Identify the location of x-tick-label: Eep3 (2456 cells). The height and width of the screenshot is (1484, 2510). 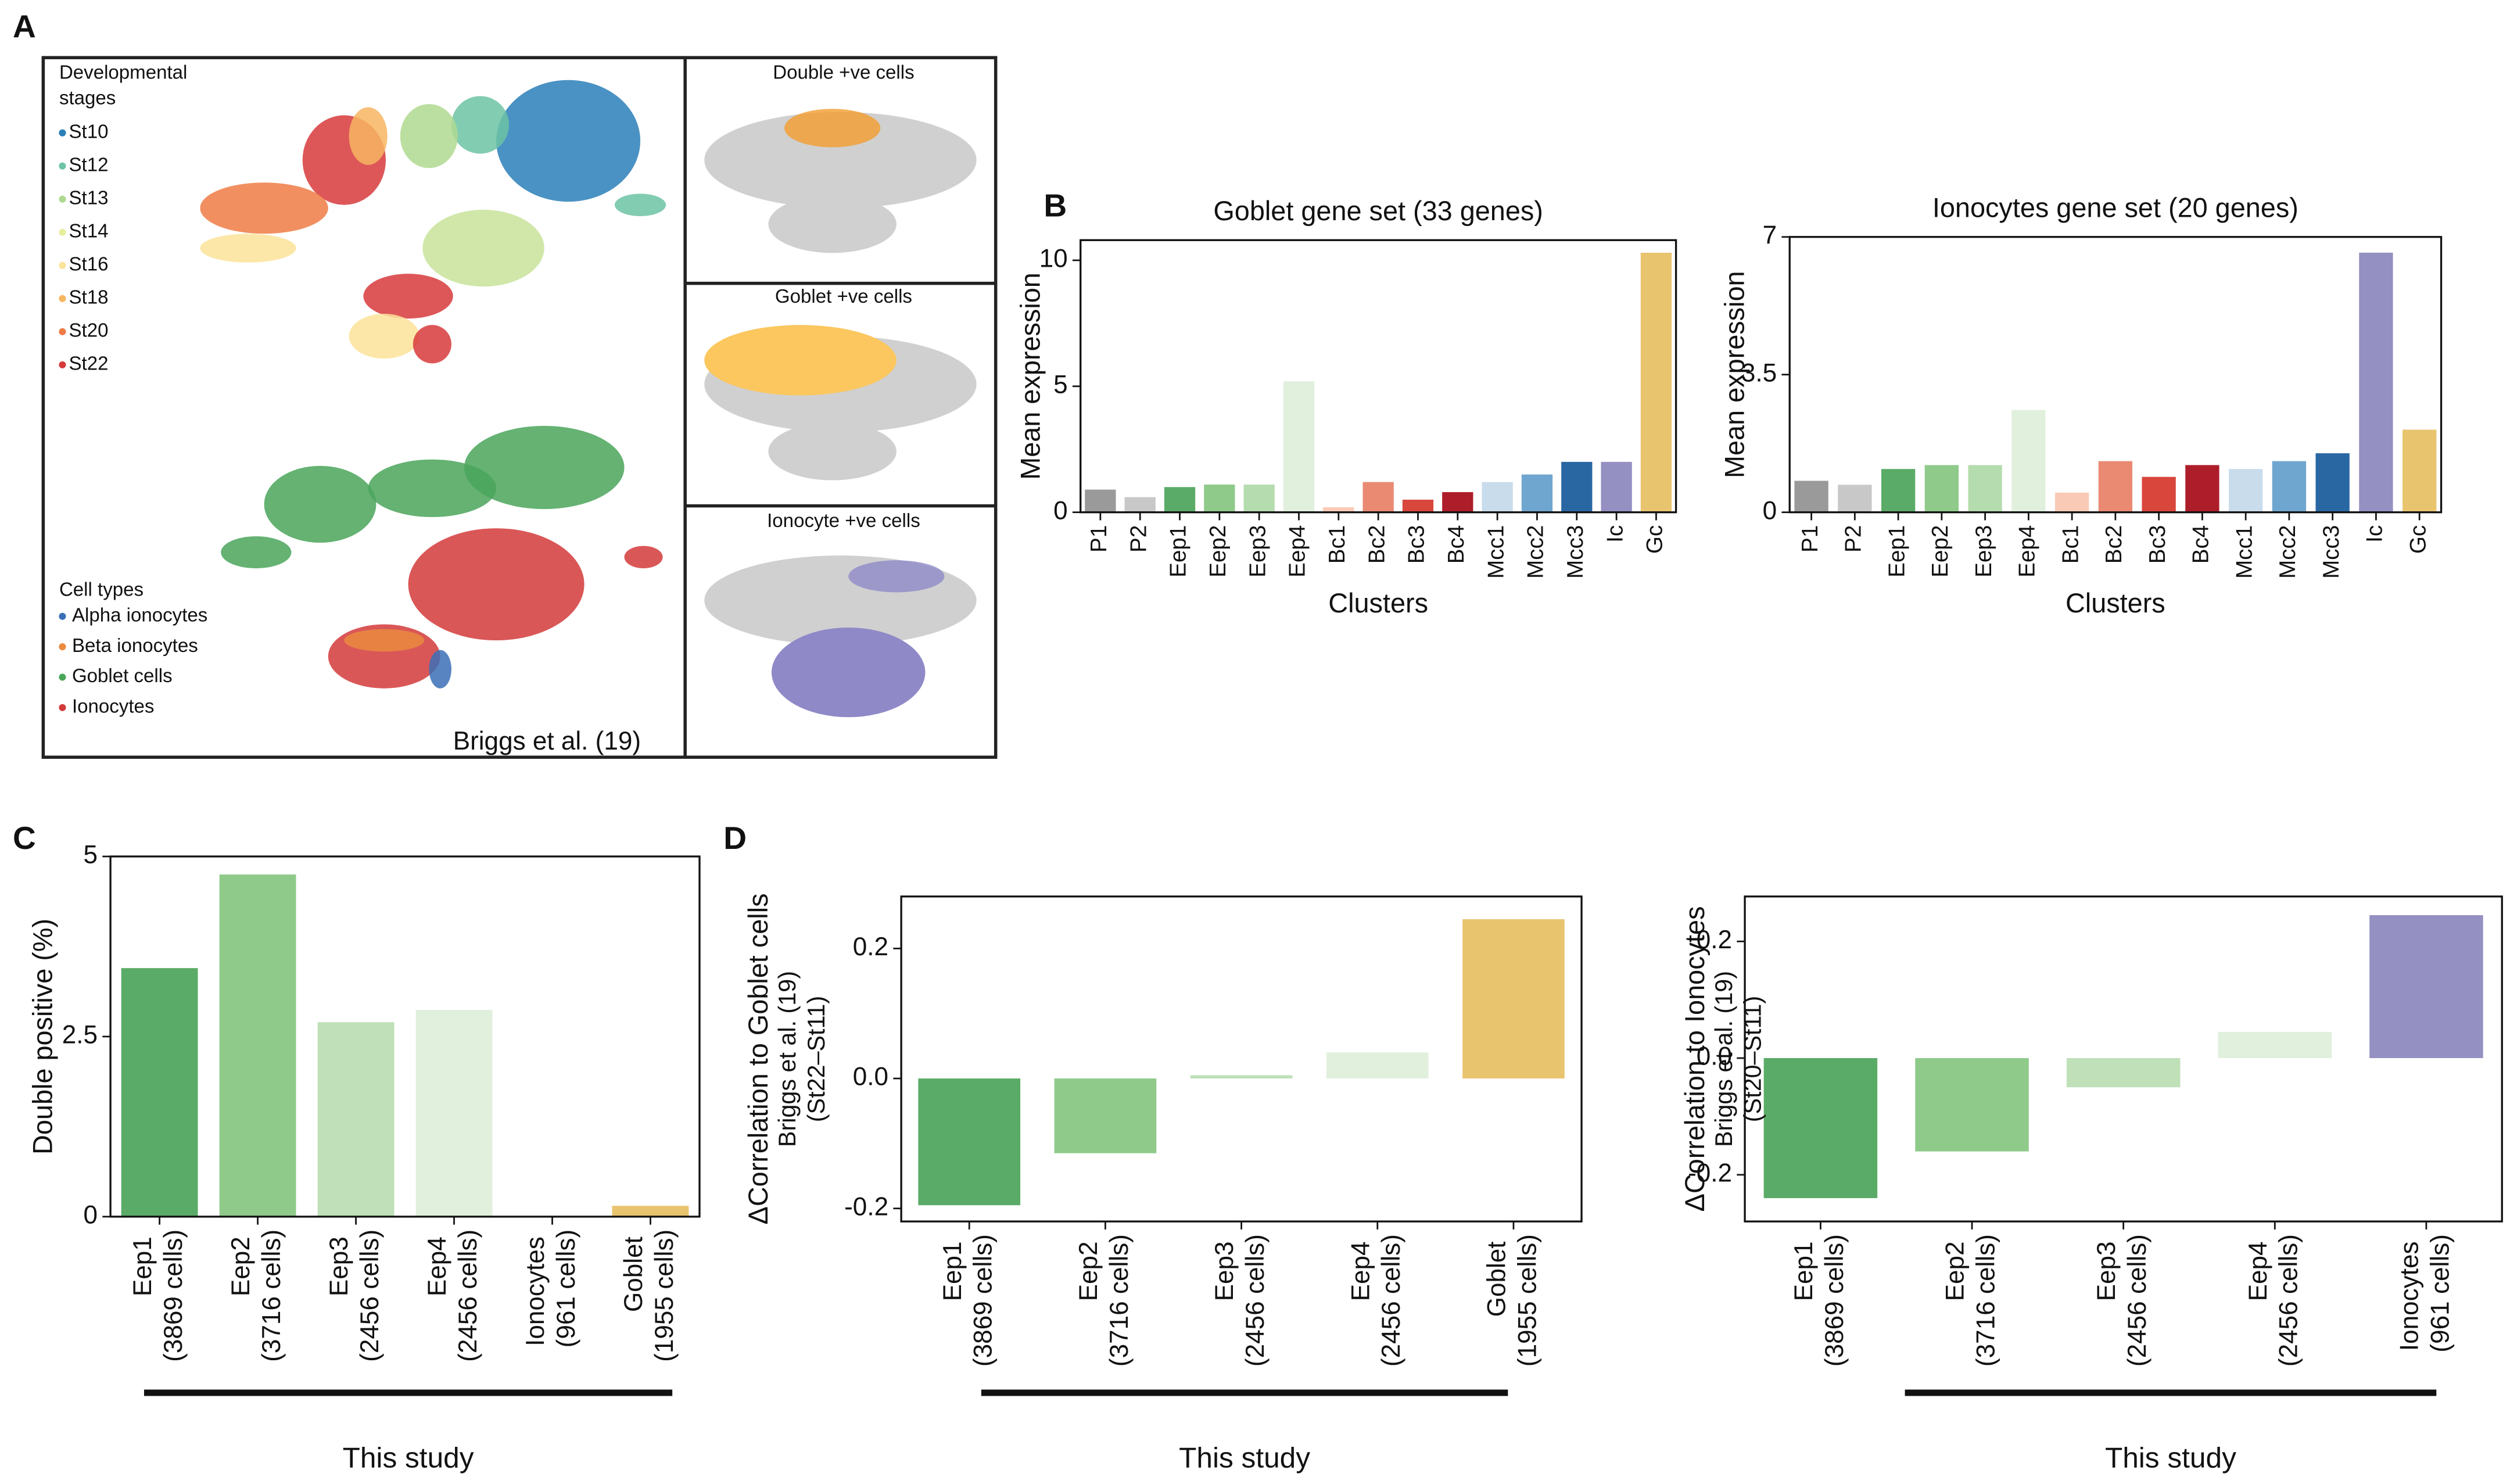
(354, 1296).